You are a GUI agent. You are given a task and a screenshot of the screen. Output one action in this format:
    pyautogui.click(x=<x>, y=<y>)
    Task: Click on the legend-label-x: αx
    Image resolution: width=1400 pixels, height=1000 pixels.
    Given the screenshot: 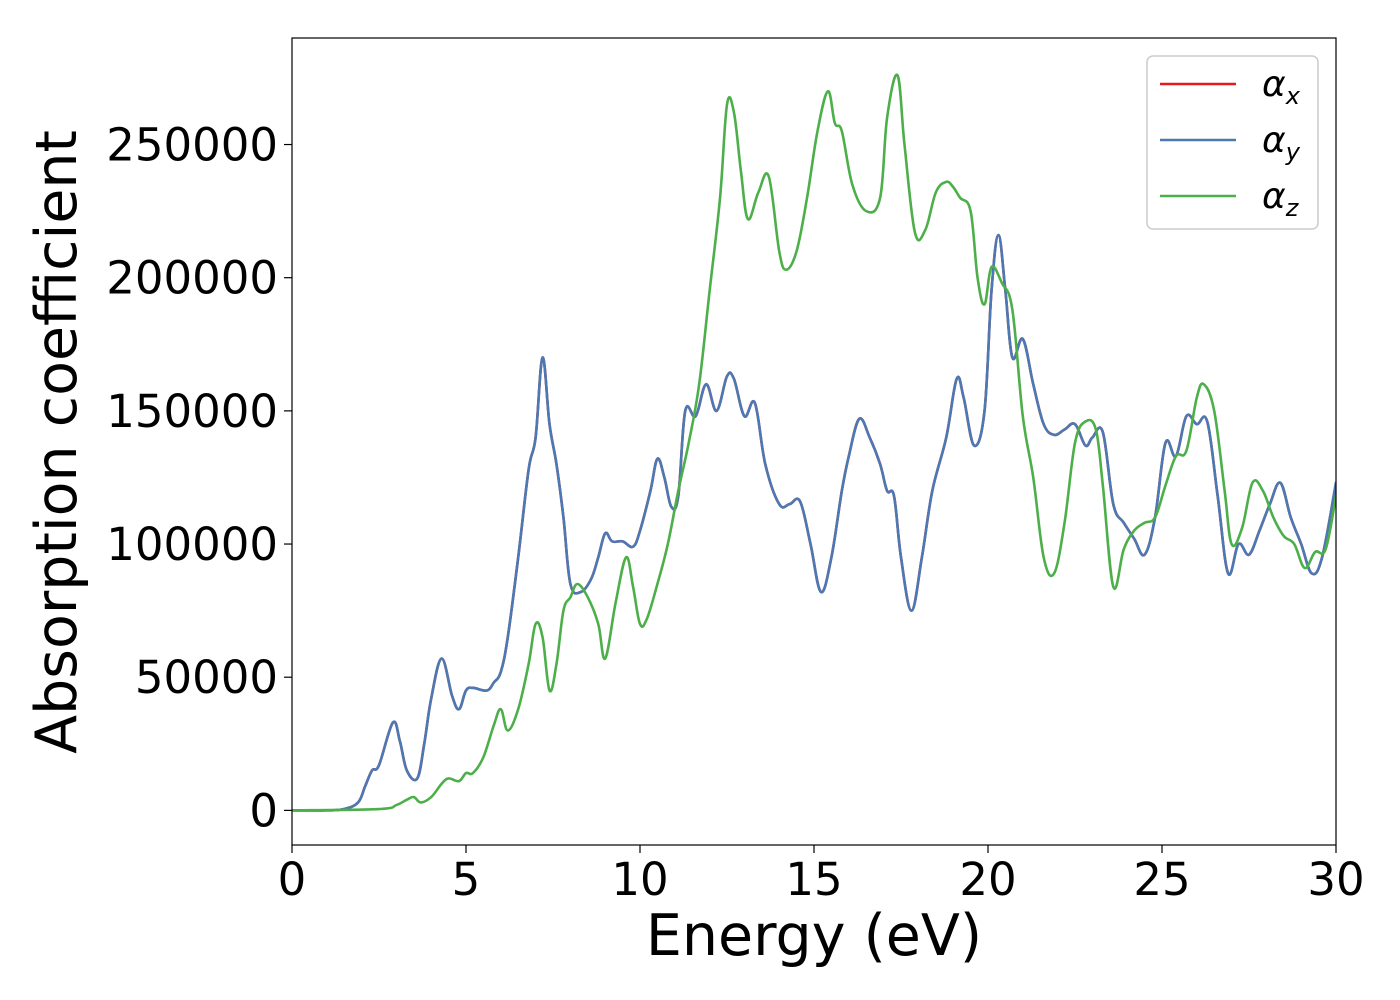 What is the action you would take?
    pyautogui.click(x=1281, y=87)
    